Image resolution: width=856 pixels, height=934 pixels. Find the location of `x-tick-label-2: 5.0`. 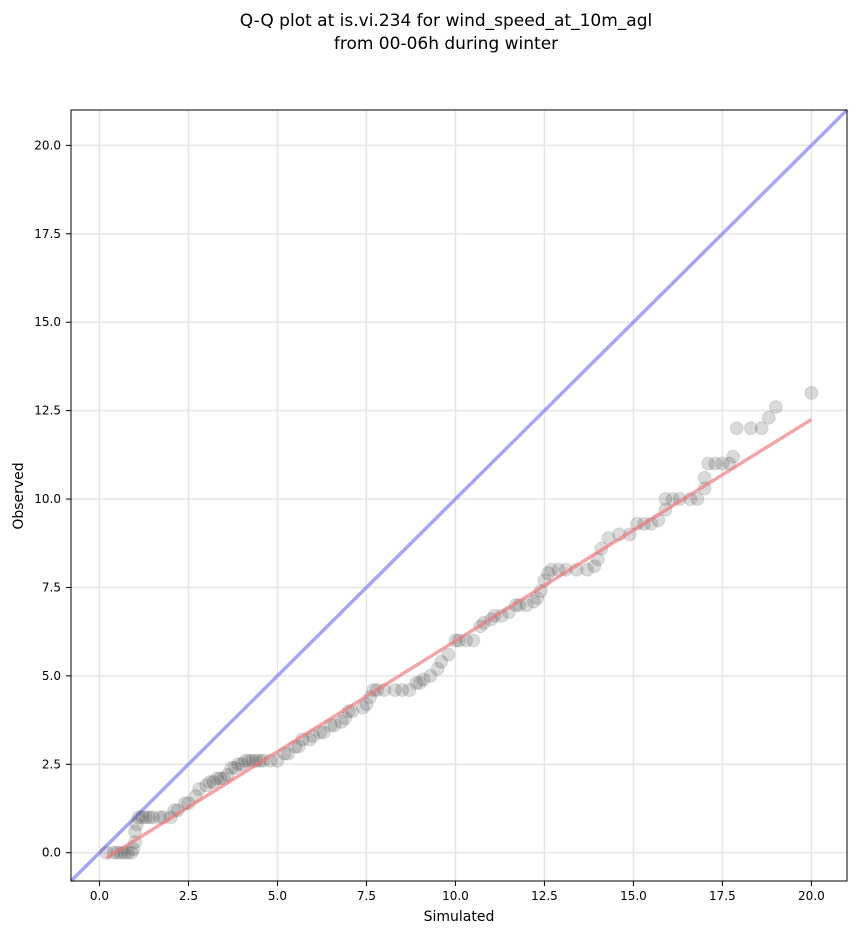

x-tick-label-2: 5.0 is located at coordinates (277, 896).